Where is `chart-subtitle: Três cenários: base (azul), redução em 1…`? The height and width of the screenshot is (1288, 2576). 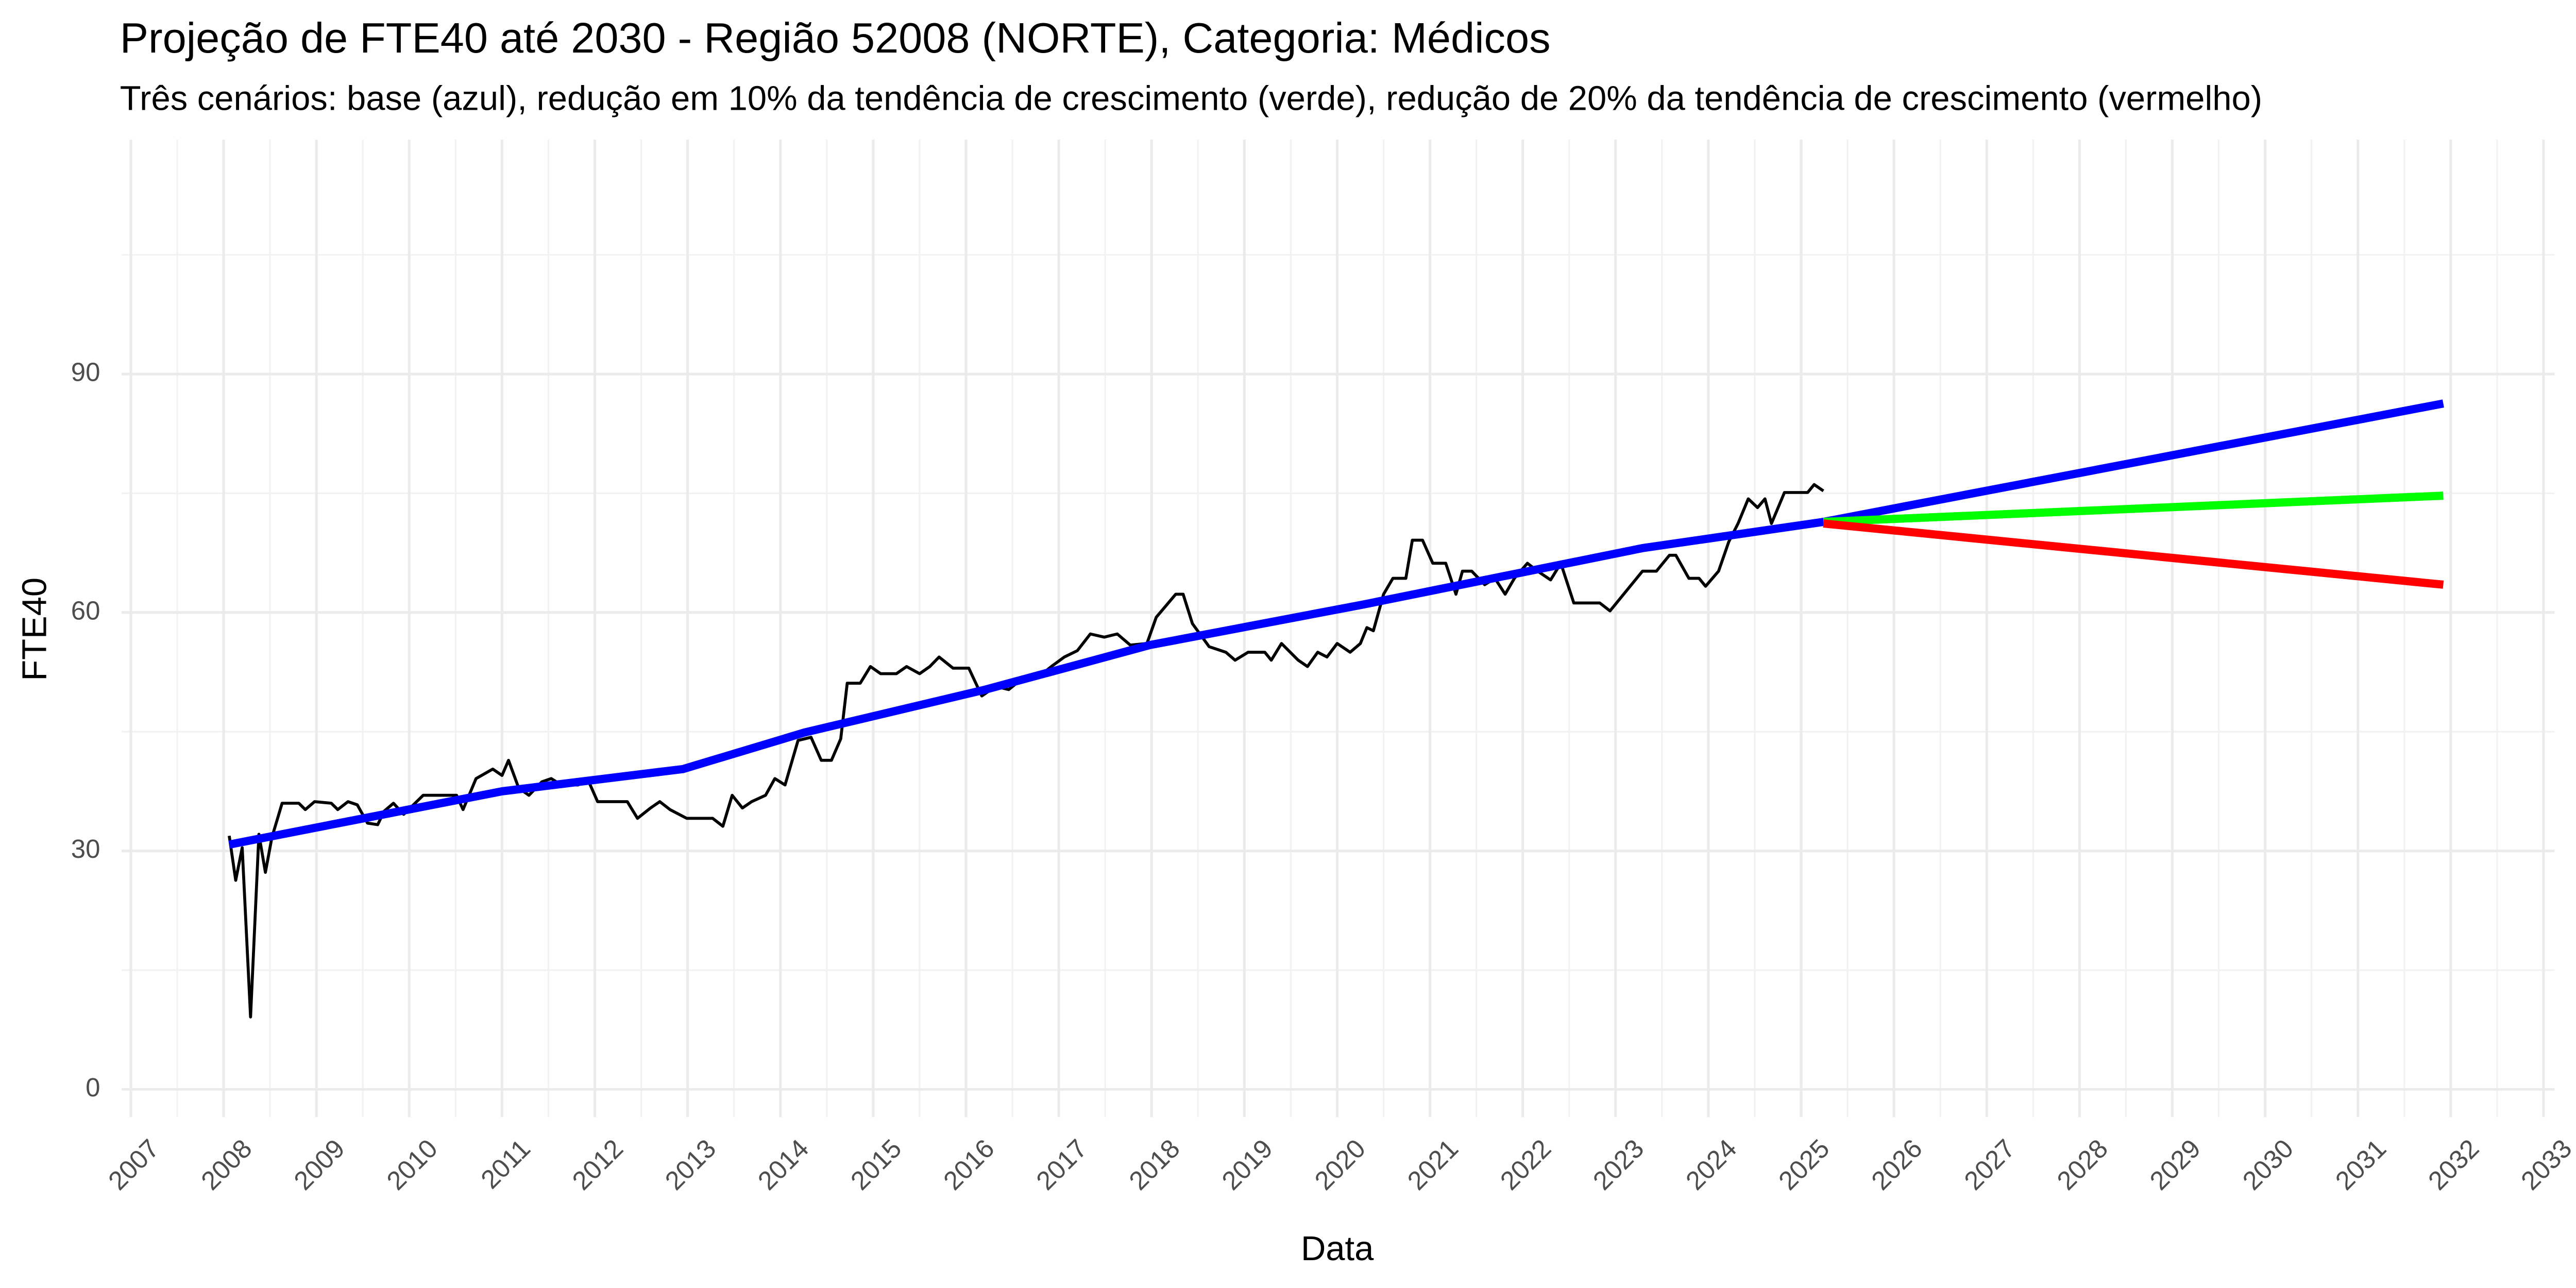 chart-subtitle: Três cenários: base (azul), redução em 1… is located at coordinates (1191, 98).